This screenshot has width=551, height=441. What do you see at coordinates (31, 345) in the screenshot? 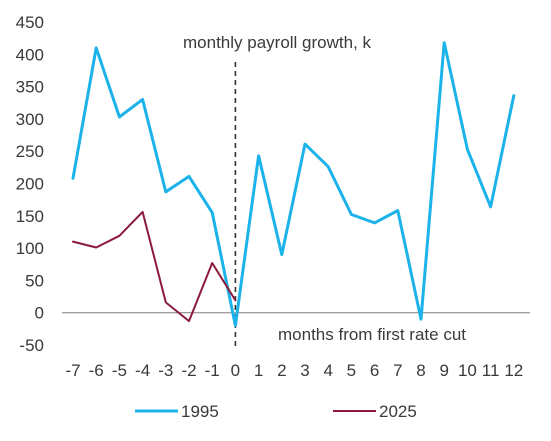
I see `y-tick-label: -50` at bounding box center [31, 345].